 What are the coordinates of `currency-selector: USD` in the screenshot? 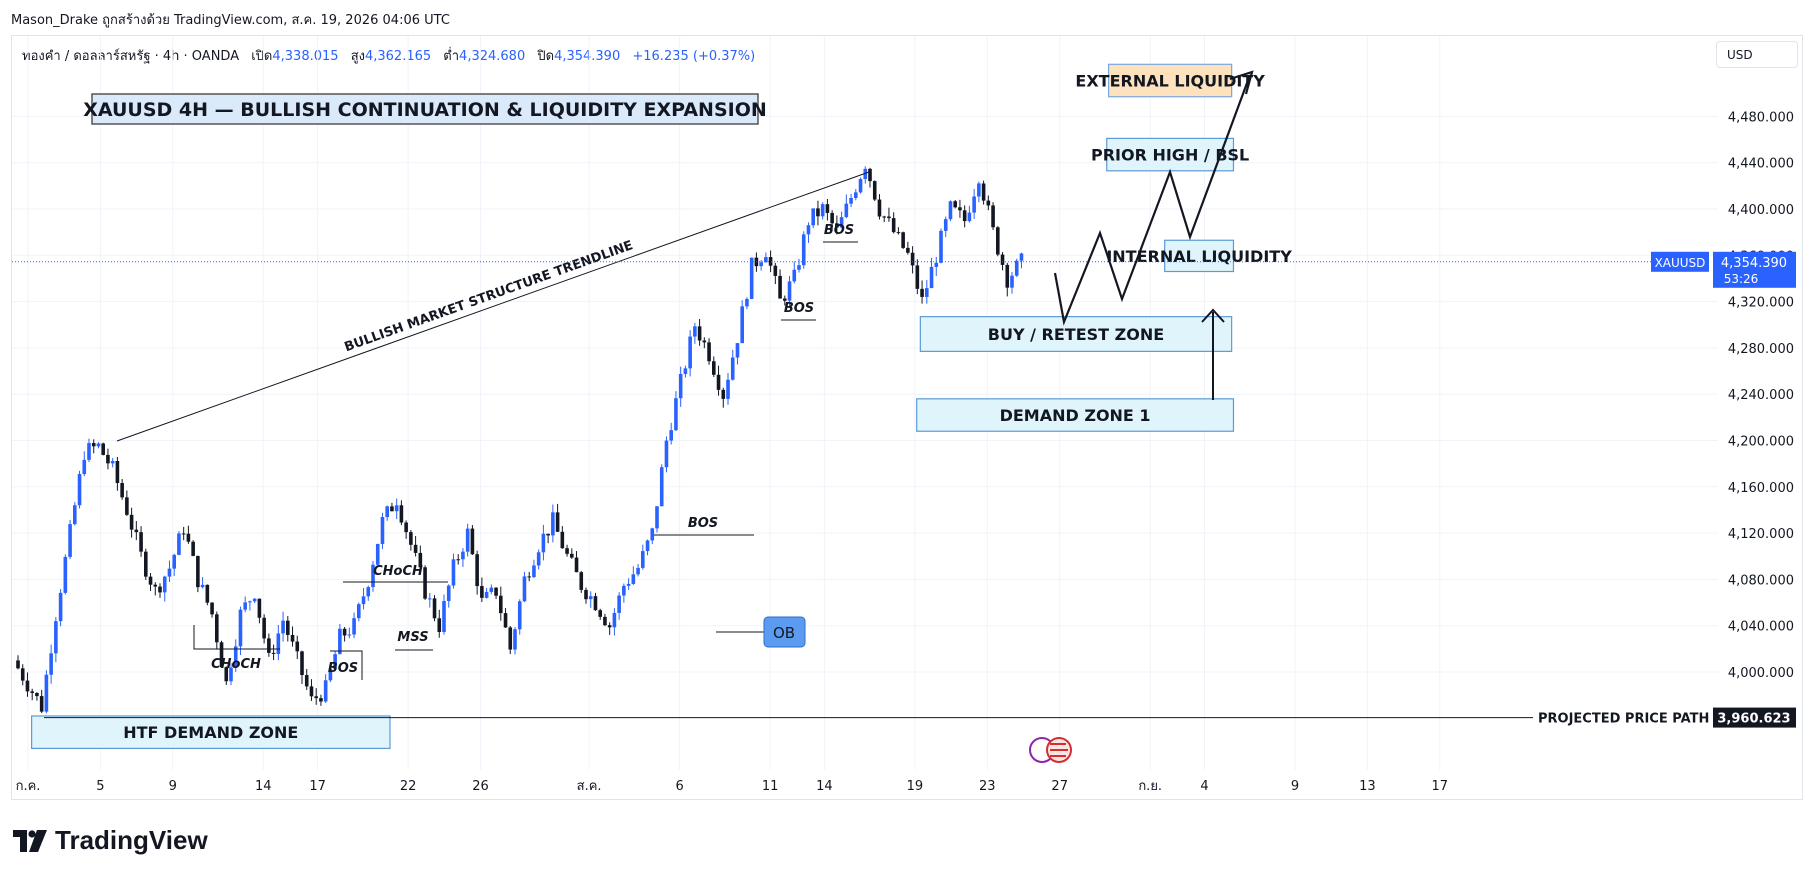 It's located at (1757, 54).